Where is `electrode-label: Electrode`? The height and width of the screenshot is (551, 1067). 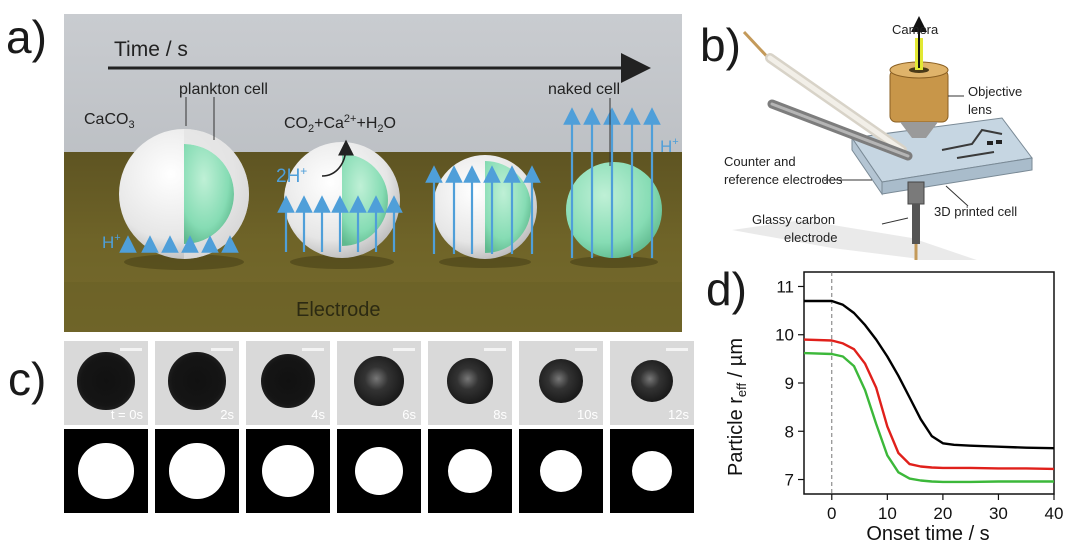
electrode-label: Electrode is located at coordinates (338, 310).